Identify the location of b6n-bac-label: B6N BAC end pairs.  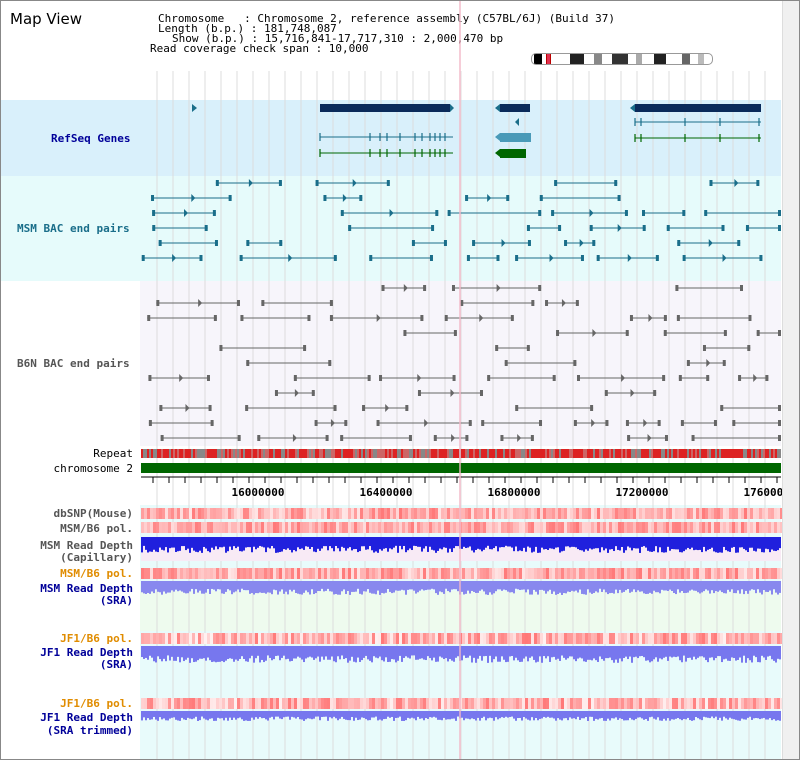
(73, 363).